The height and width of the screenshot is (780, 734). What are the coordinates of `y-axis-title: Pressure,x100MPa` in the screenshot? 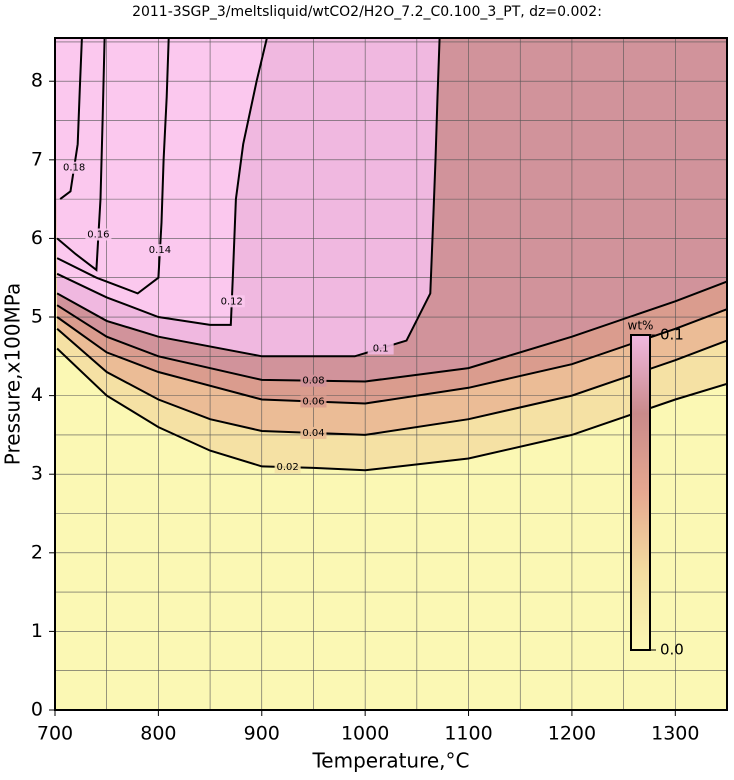 It's located at (13, 374).